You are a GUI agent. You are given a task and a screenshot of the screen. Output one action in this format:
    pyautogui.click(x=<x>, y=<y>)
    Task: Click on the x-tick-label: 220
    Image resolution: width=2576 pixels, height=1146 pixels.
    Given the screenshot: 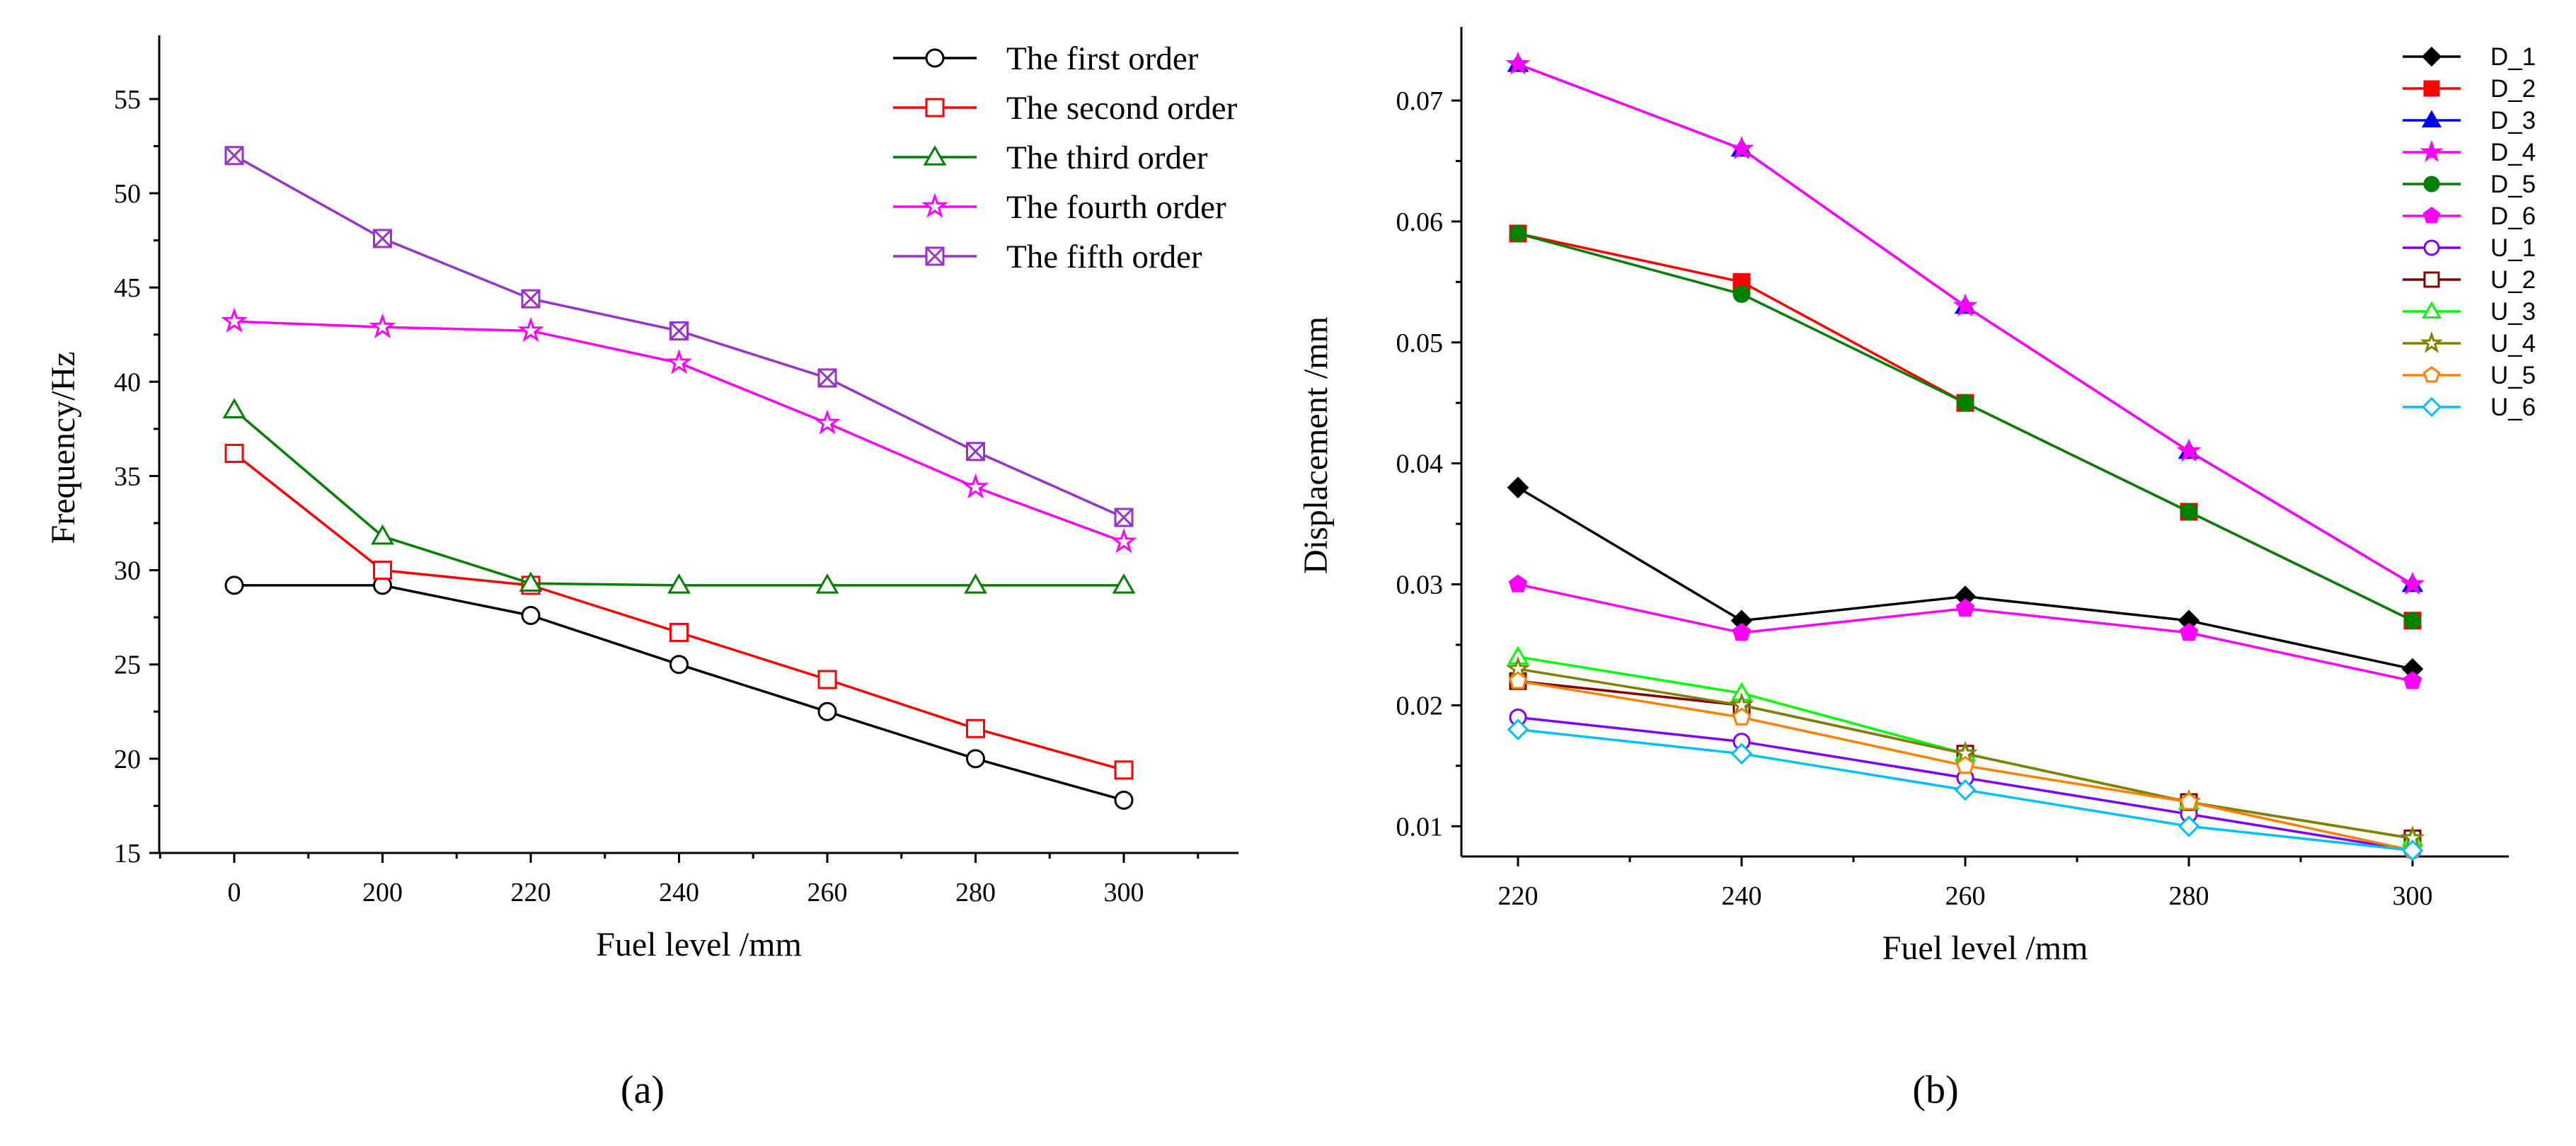 What is the action you would take?
    pyautogui.click(x=531, y=892)
    